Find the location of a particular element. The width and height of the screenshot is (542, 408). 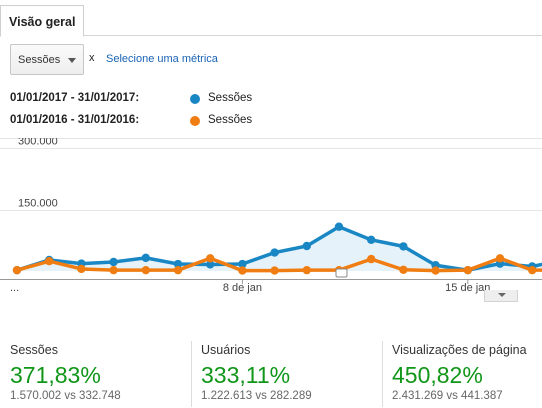

summary-sessions: Sessões 371,83% 1.570.002 vs 332.748 is located at coordinates (95, 374).